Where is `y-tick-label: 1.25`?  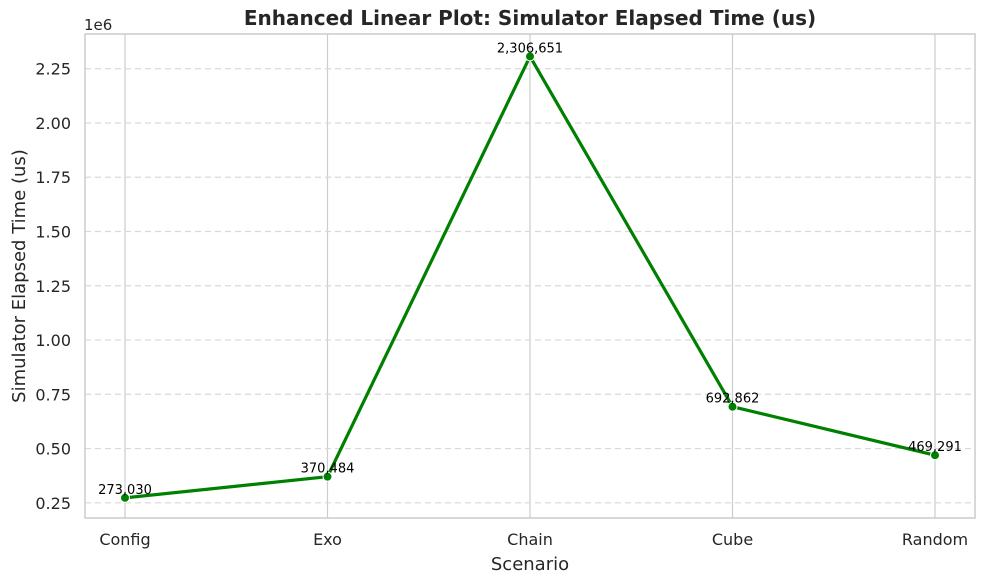
y-tick-label: 1.25 is located at coordinates (53, 286).